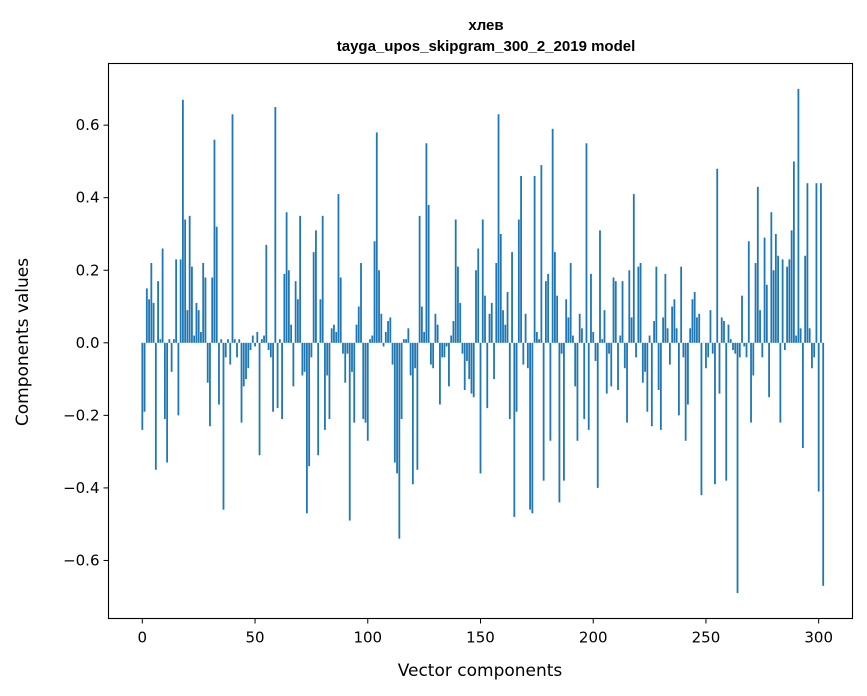 The width and height of the screenshot is (867, 696). What do you see at coordinates (81, 560) in the screenshot?
I see `y-tick-label: −0.6` at bounding box center [81, 560].